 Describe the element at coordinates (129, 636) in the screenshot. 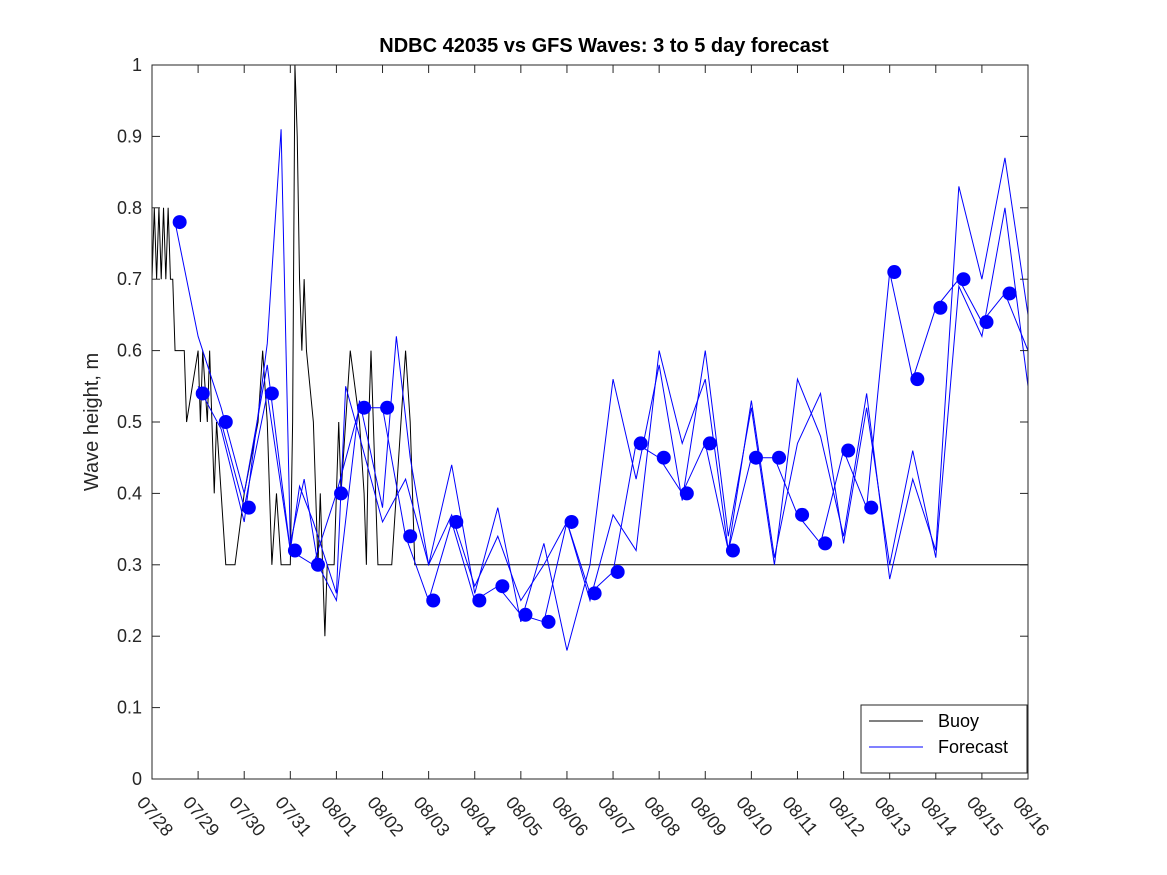

I see `y-tick-label: 0.2` at that location.